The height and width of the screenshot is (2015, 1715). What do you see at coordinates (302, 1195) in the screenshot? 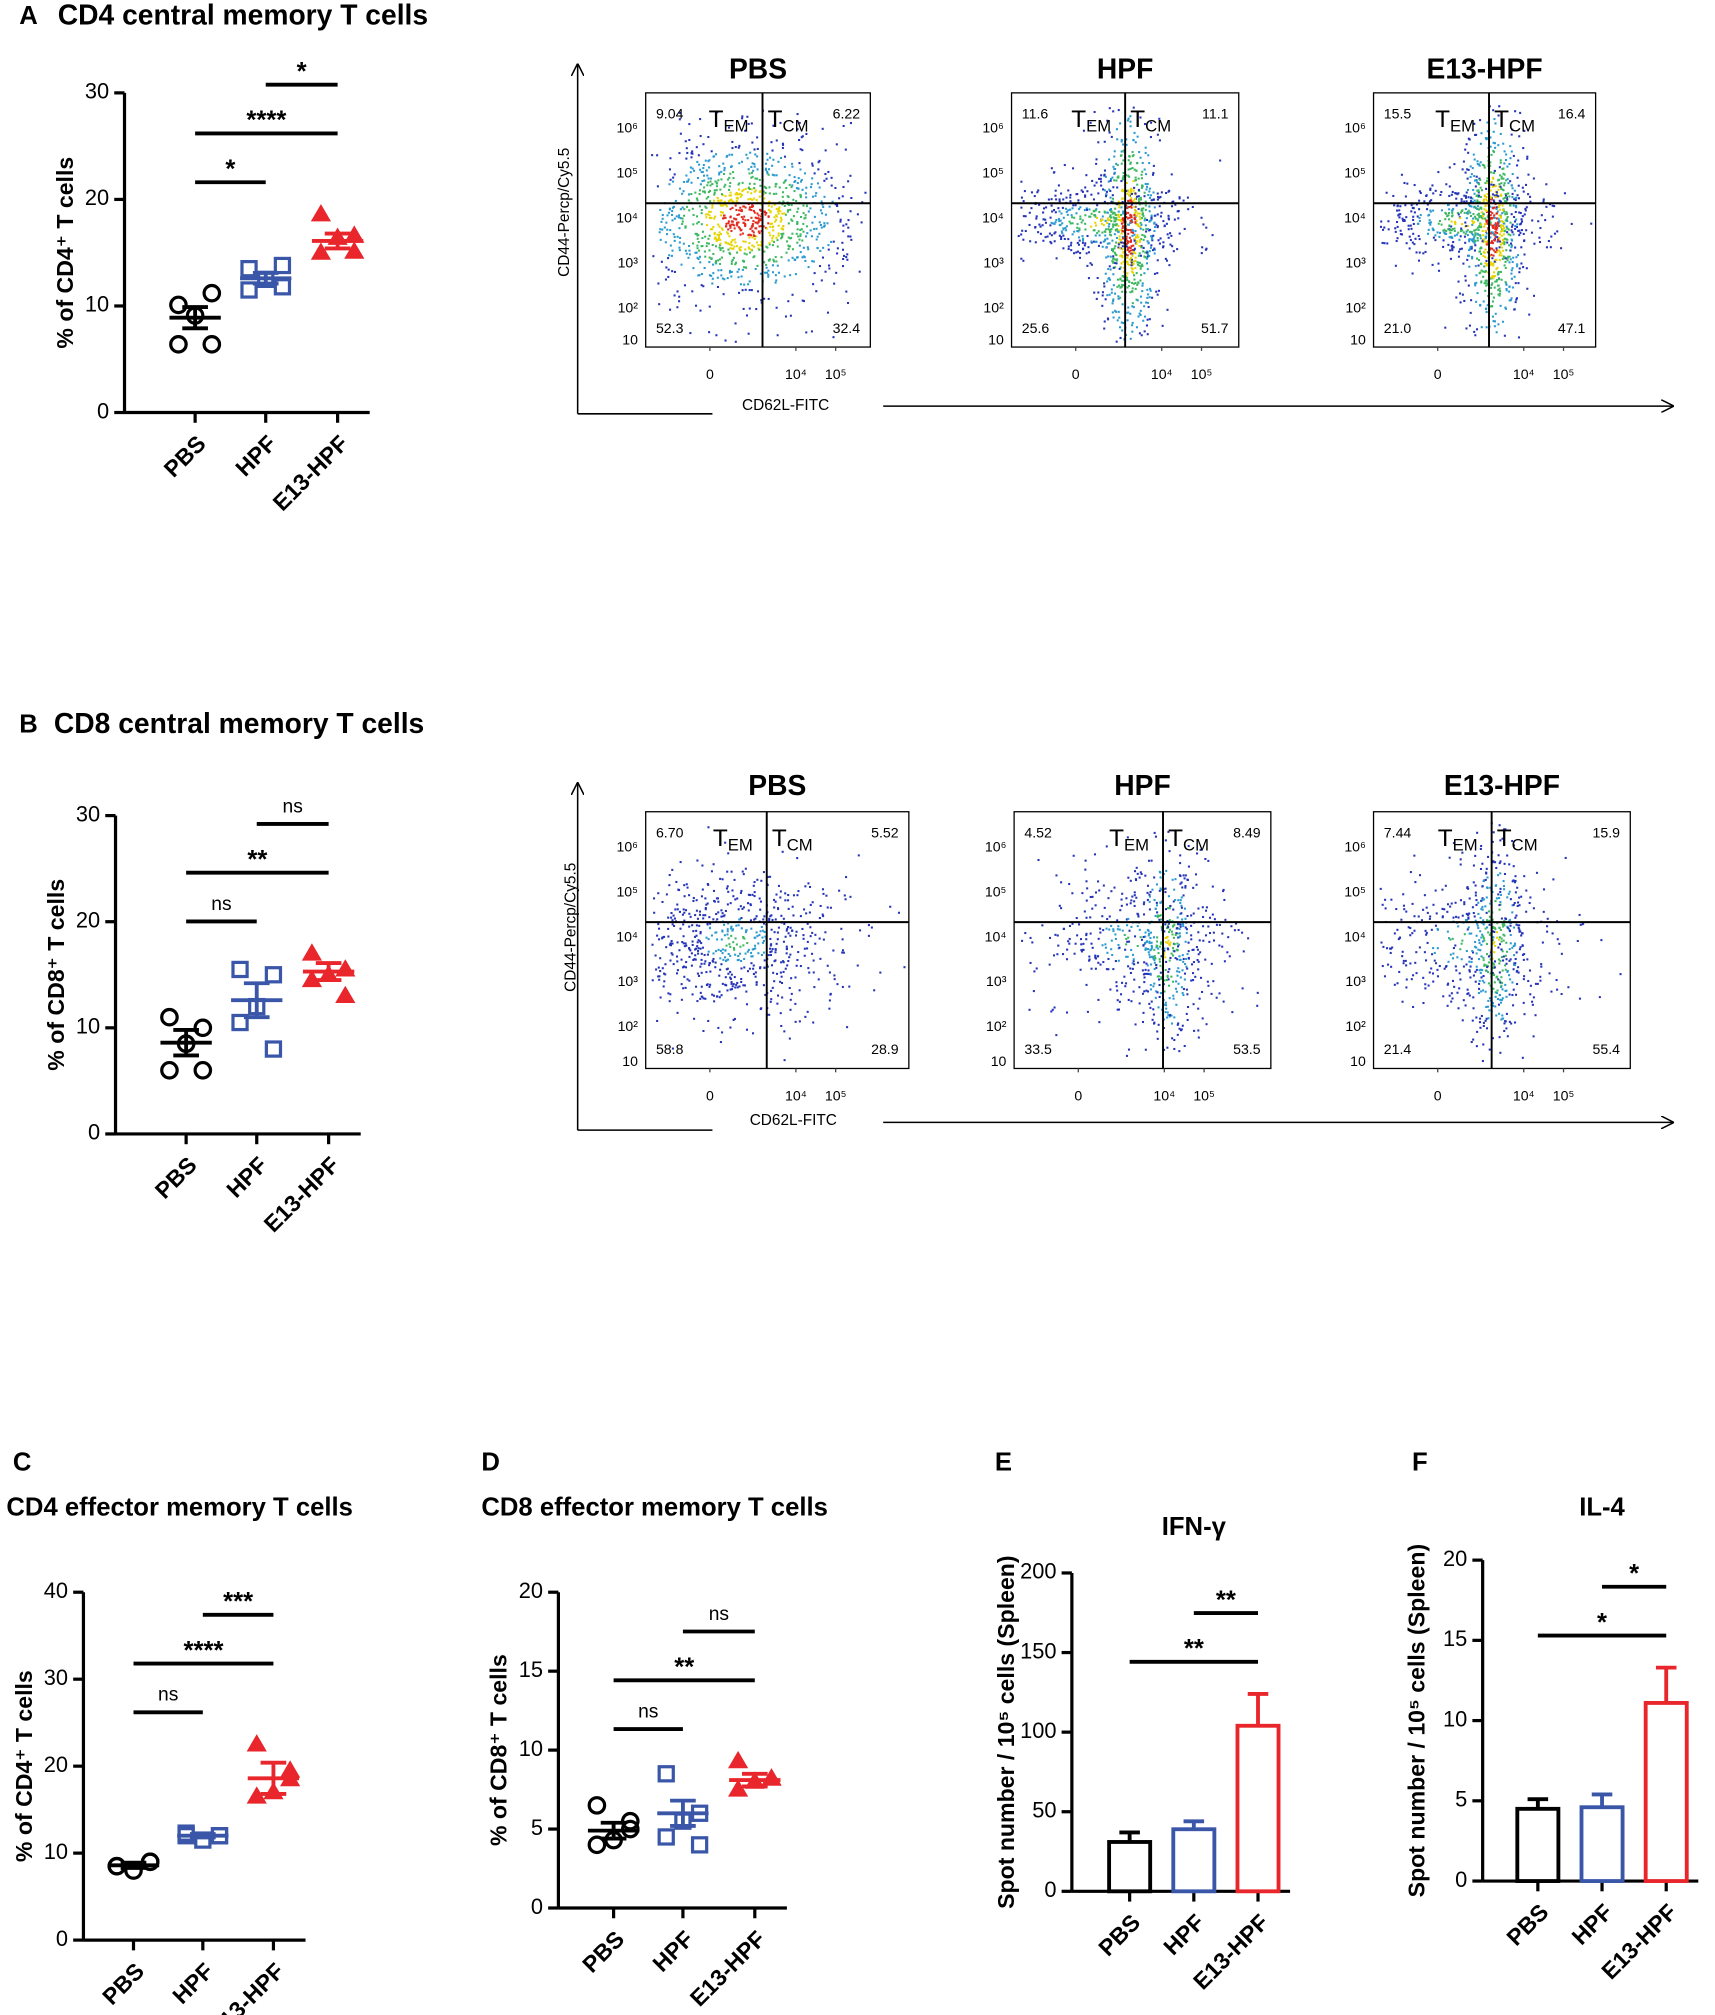
I see `x-tick-label: E13-HPF` at bounding box center [302, 1195].